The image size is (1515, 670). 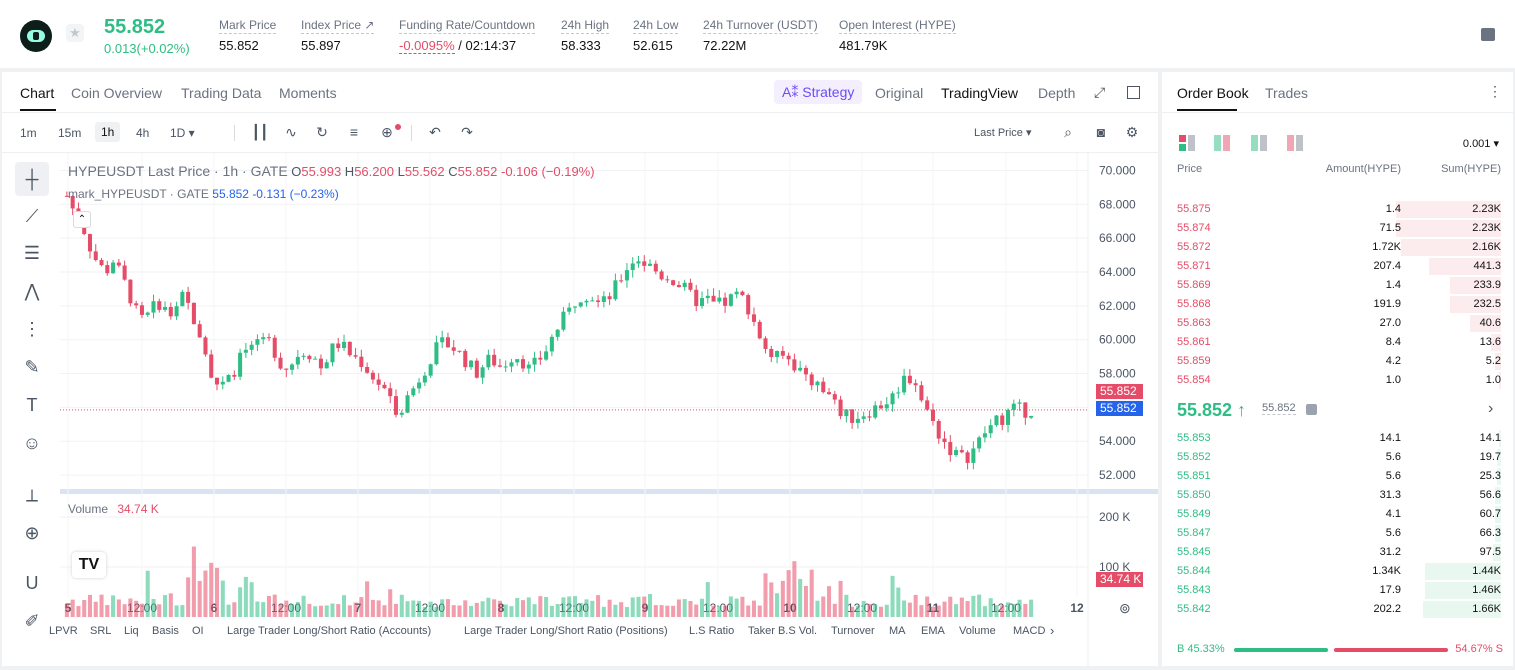 I want to click on bid-row: 55.852 5.6 19.7, so click(x=1337, y=457).